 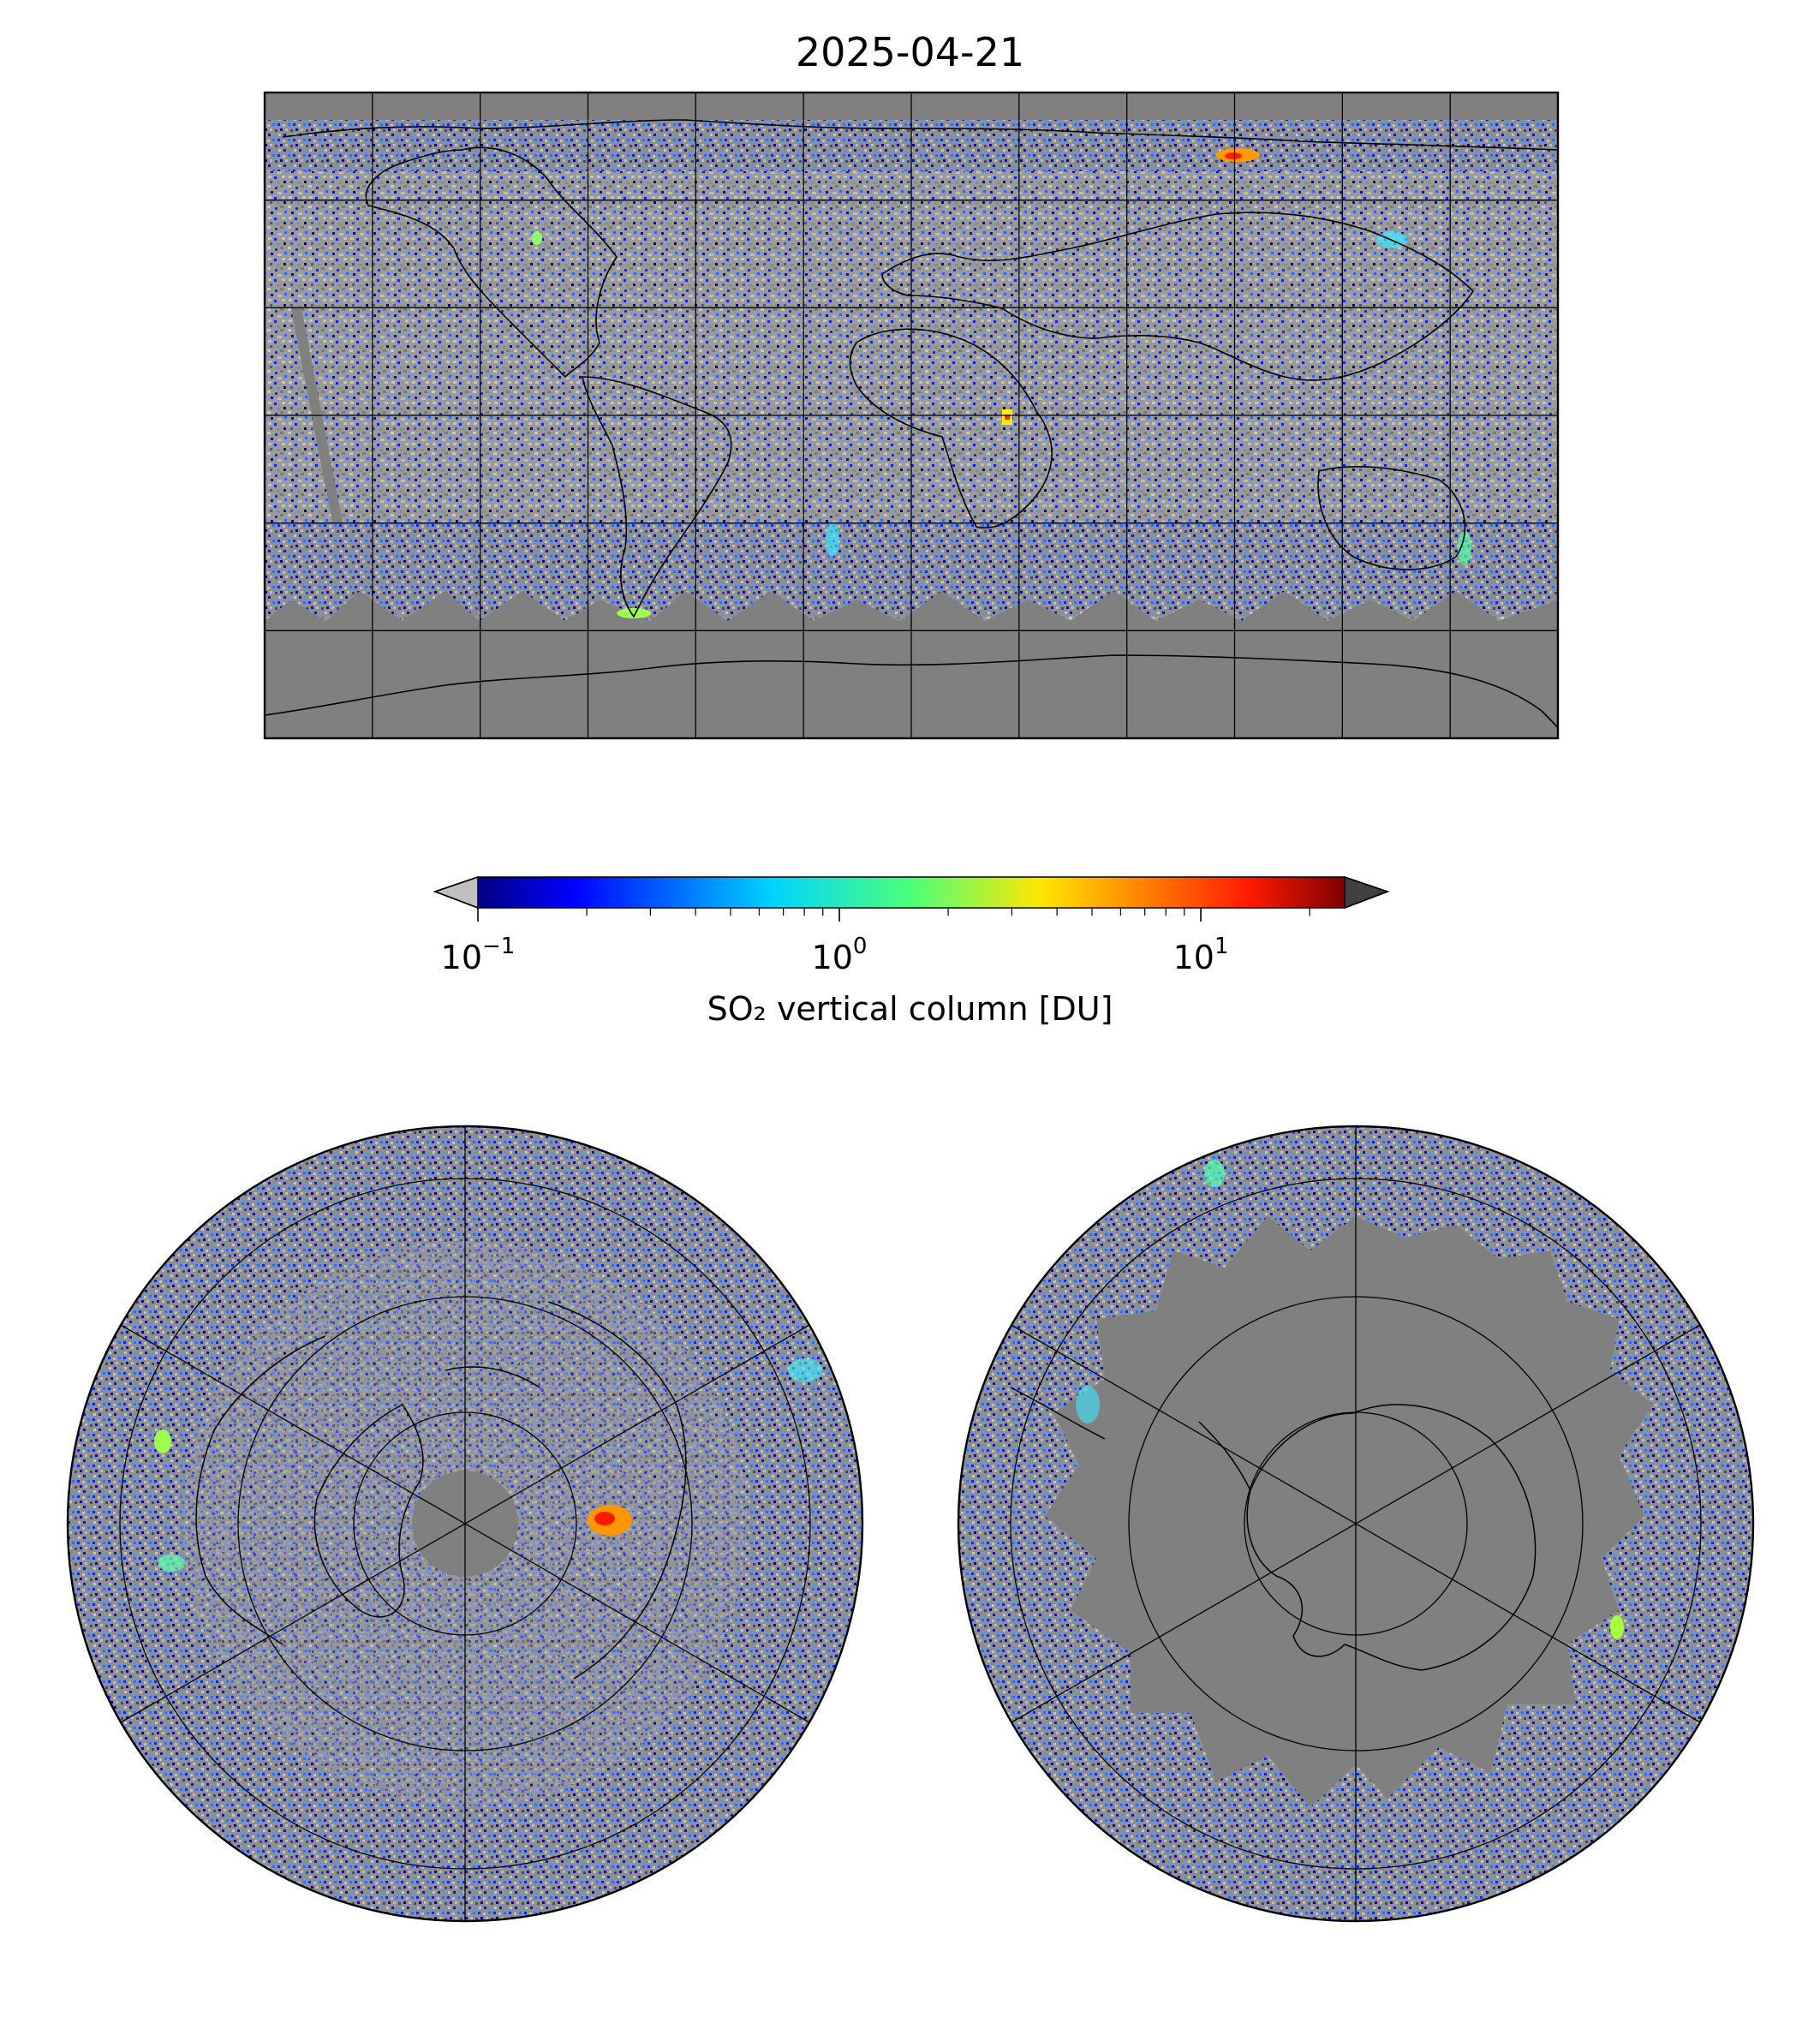 I want to click on no-data-region, so click(x=1349, y=1511).